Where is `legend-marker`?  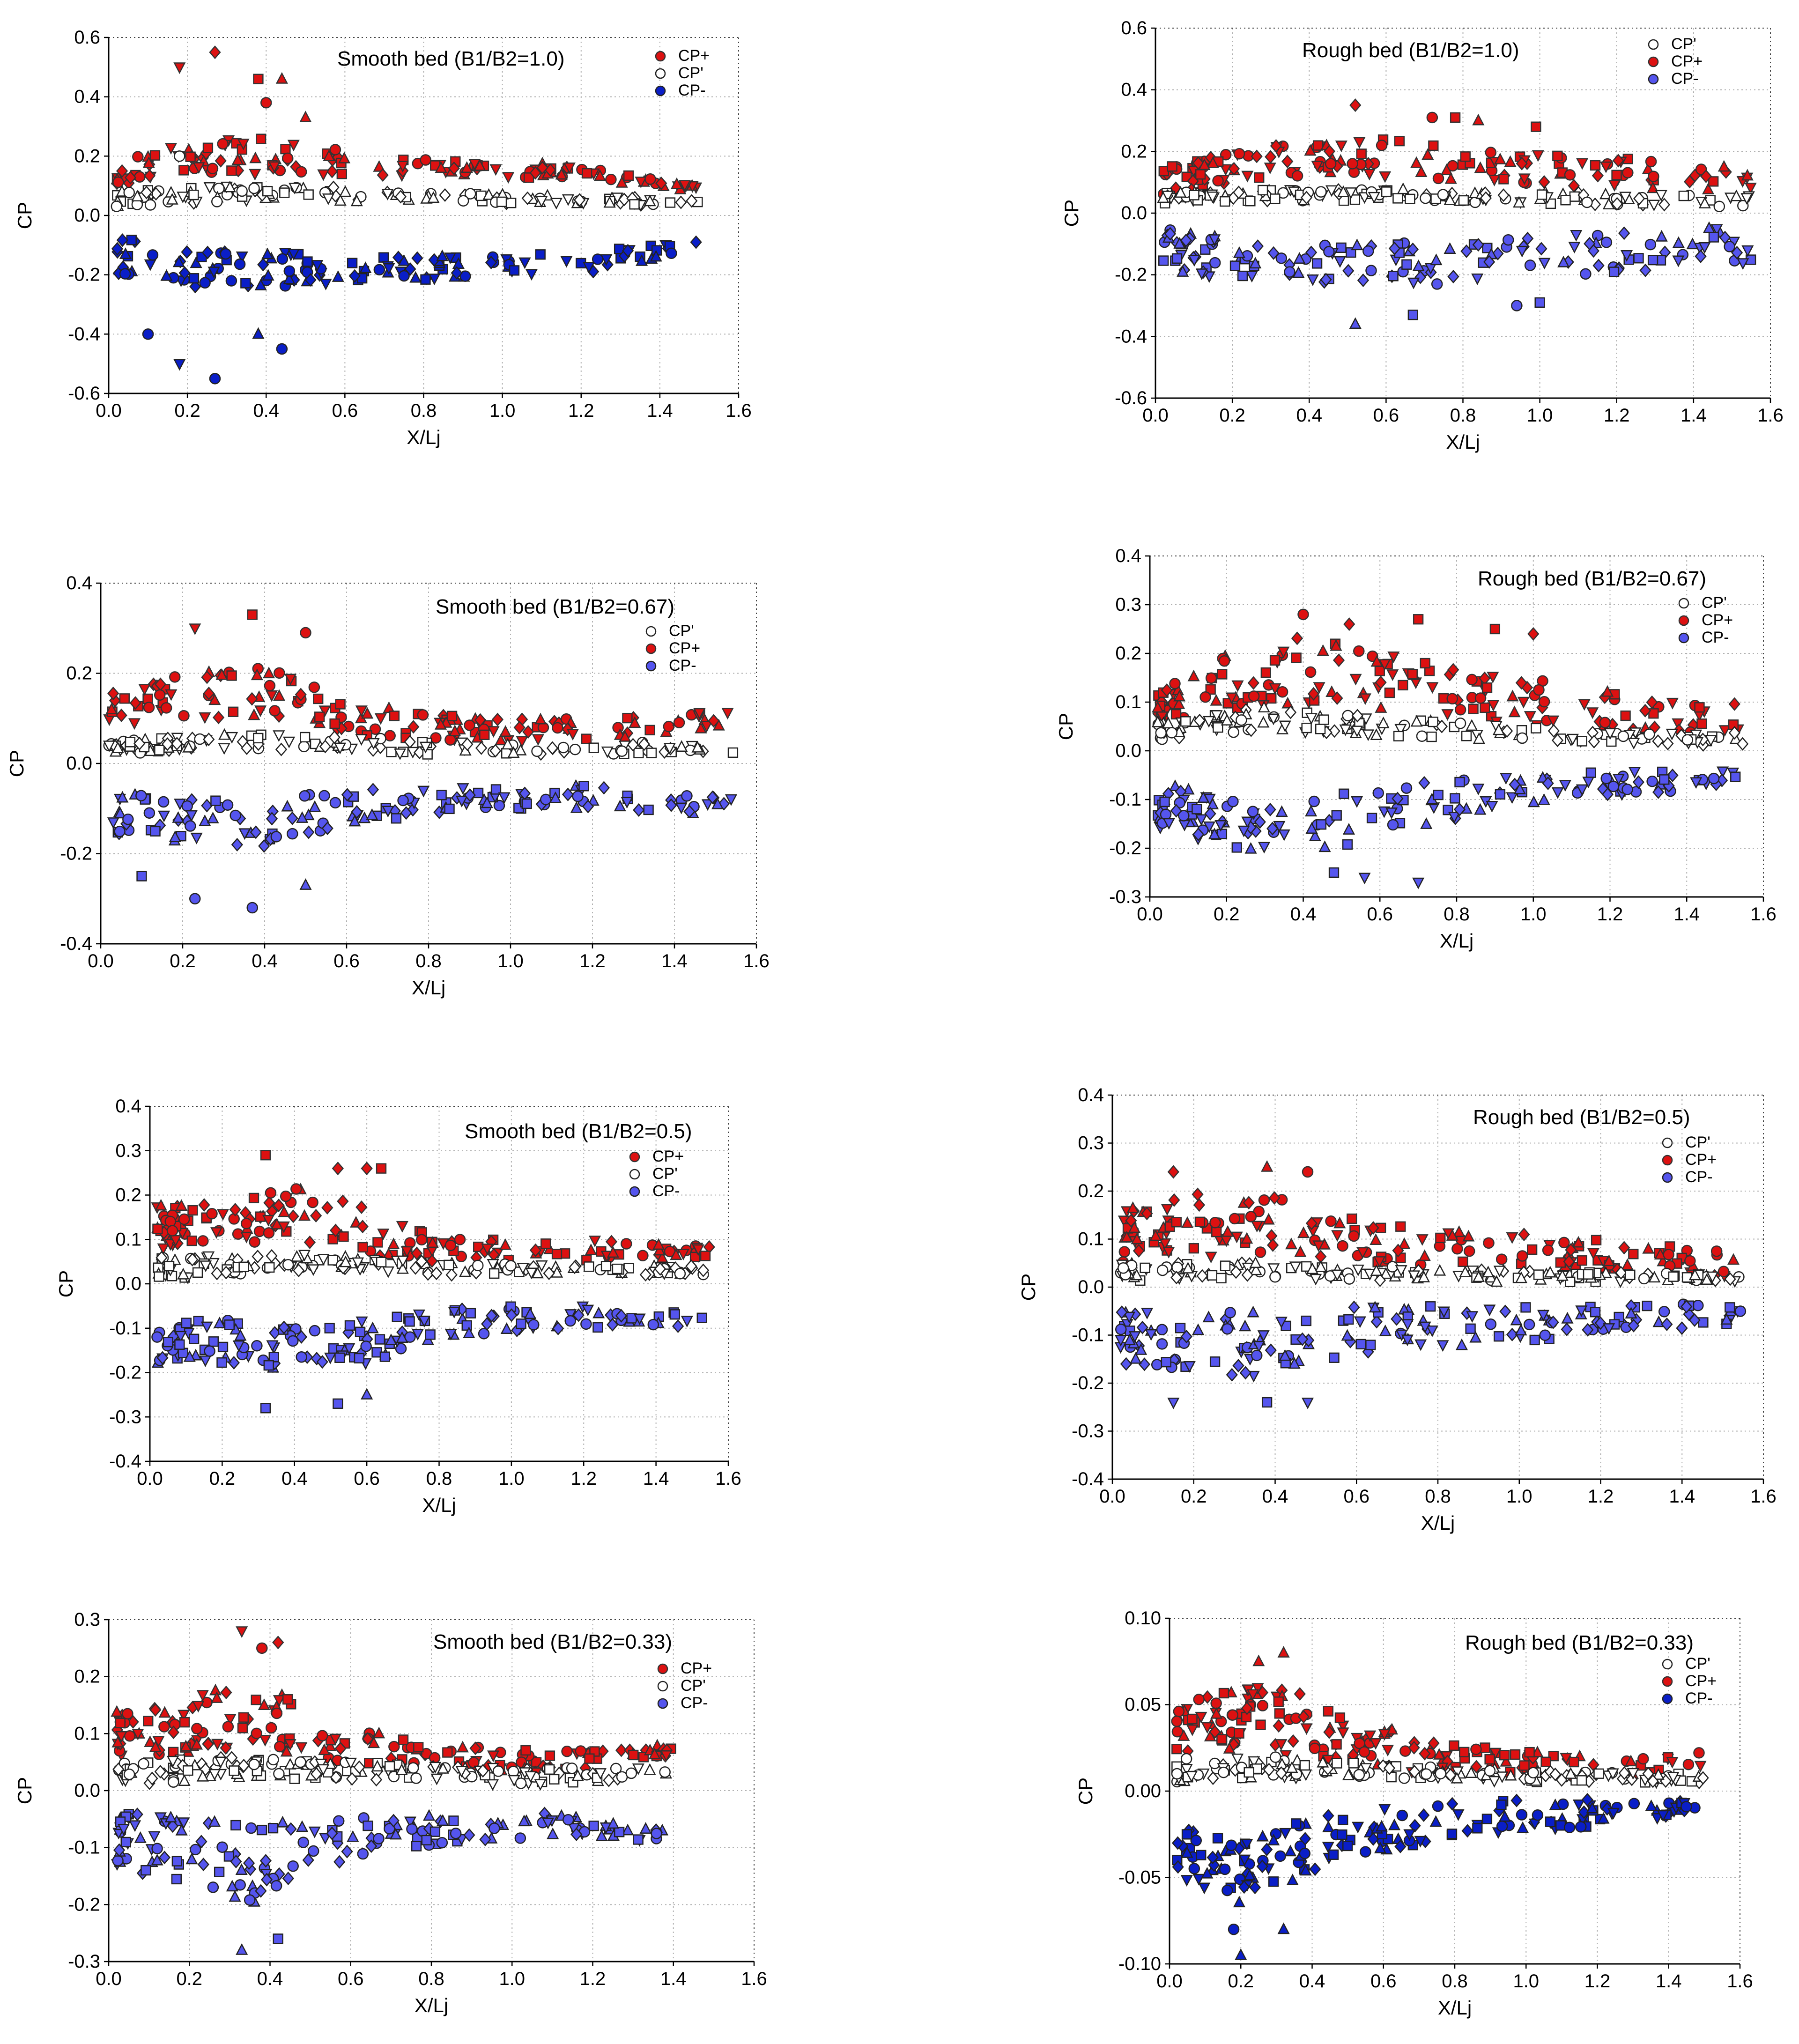 legend-marker is located at coordinates (660, 74).